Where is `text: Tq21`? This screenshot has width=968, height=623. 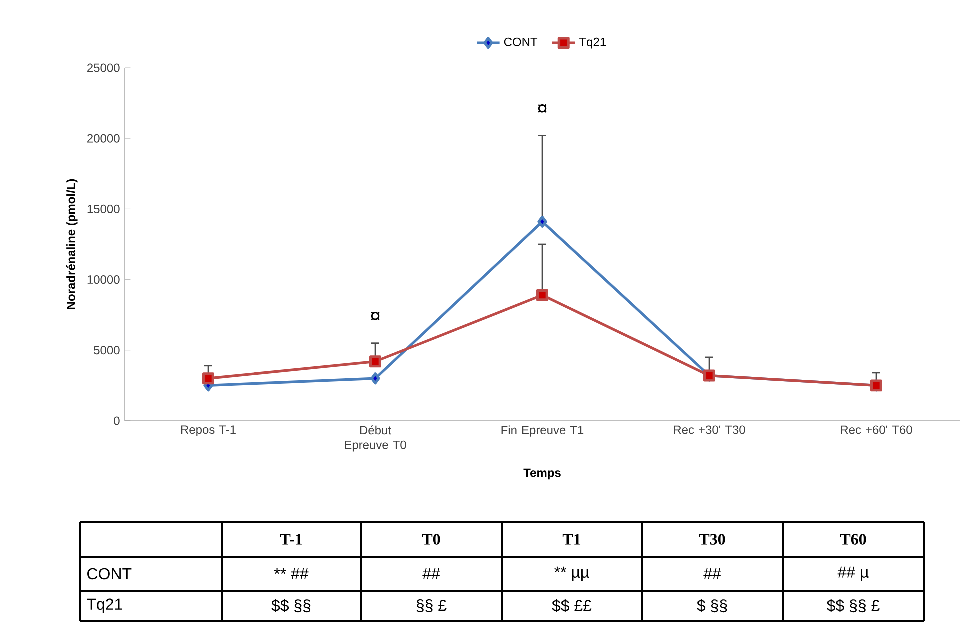 text: Tq21 is located at coordinates (104, 606).